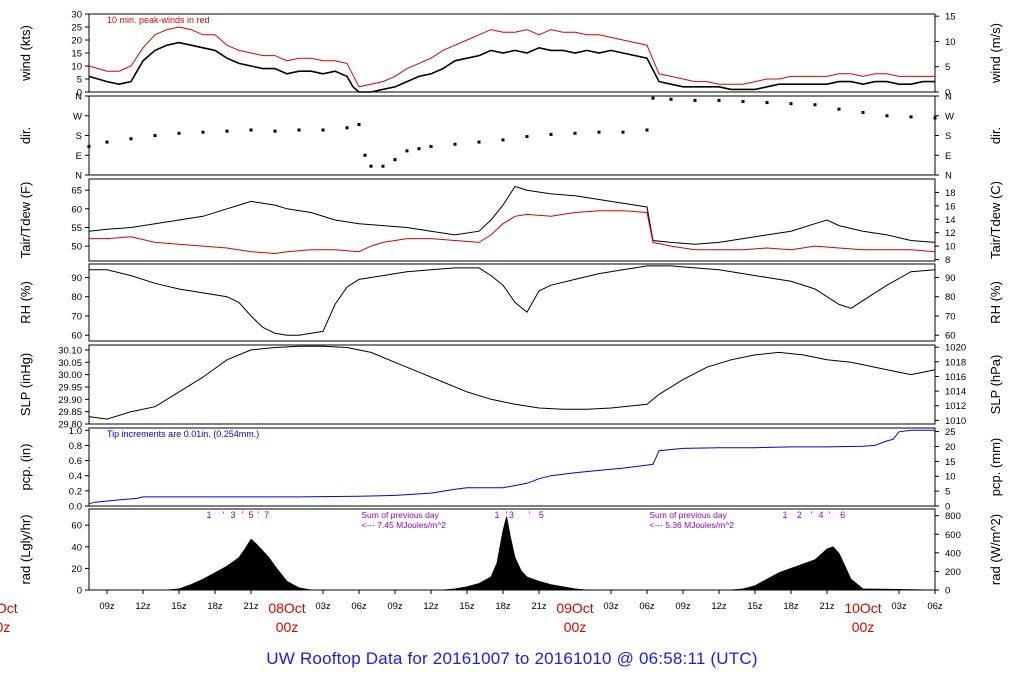 The width and height of the screenshot is (1024, 700). What do you see at coordinates (955, 421) in the screenshot?
I see `slp-right-tick-label: 1010` at bounding box center [955, 421].